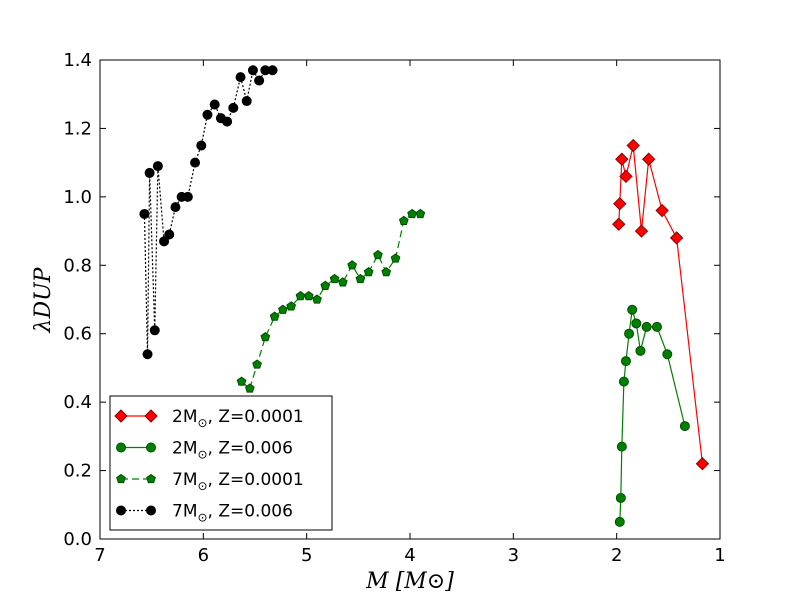  What do you see at coordinates (409, 555) in the screenshot?
I see `x-tick-label: 4` at bounding box center [409, 555].